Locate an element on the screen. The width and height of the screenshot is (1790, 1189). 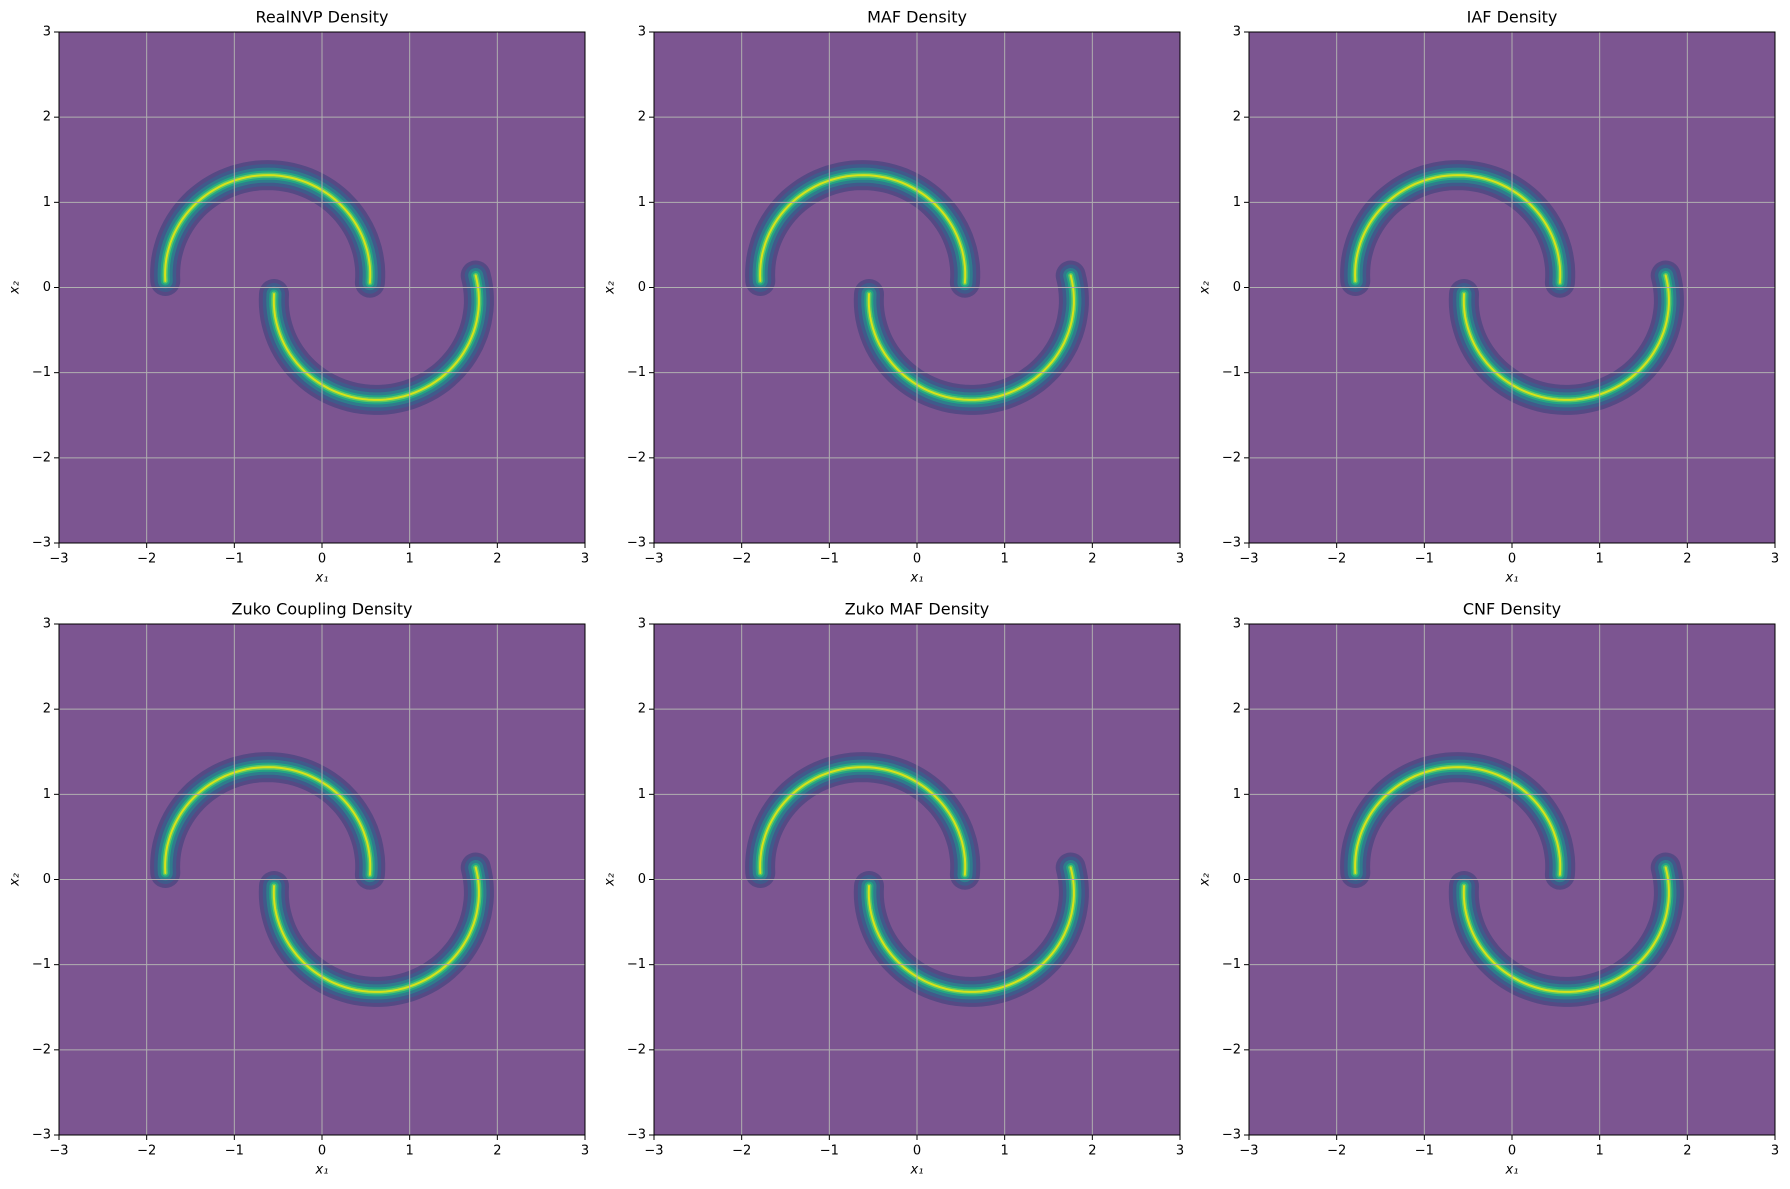
chart-title: CNF Density is located at coordinates (1512, 609).